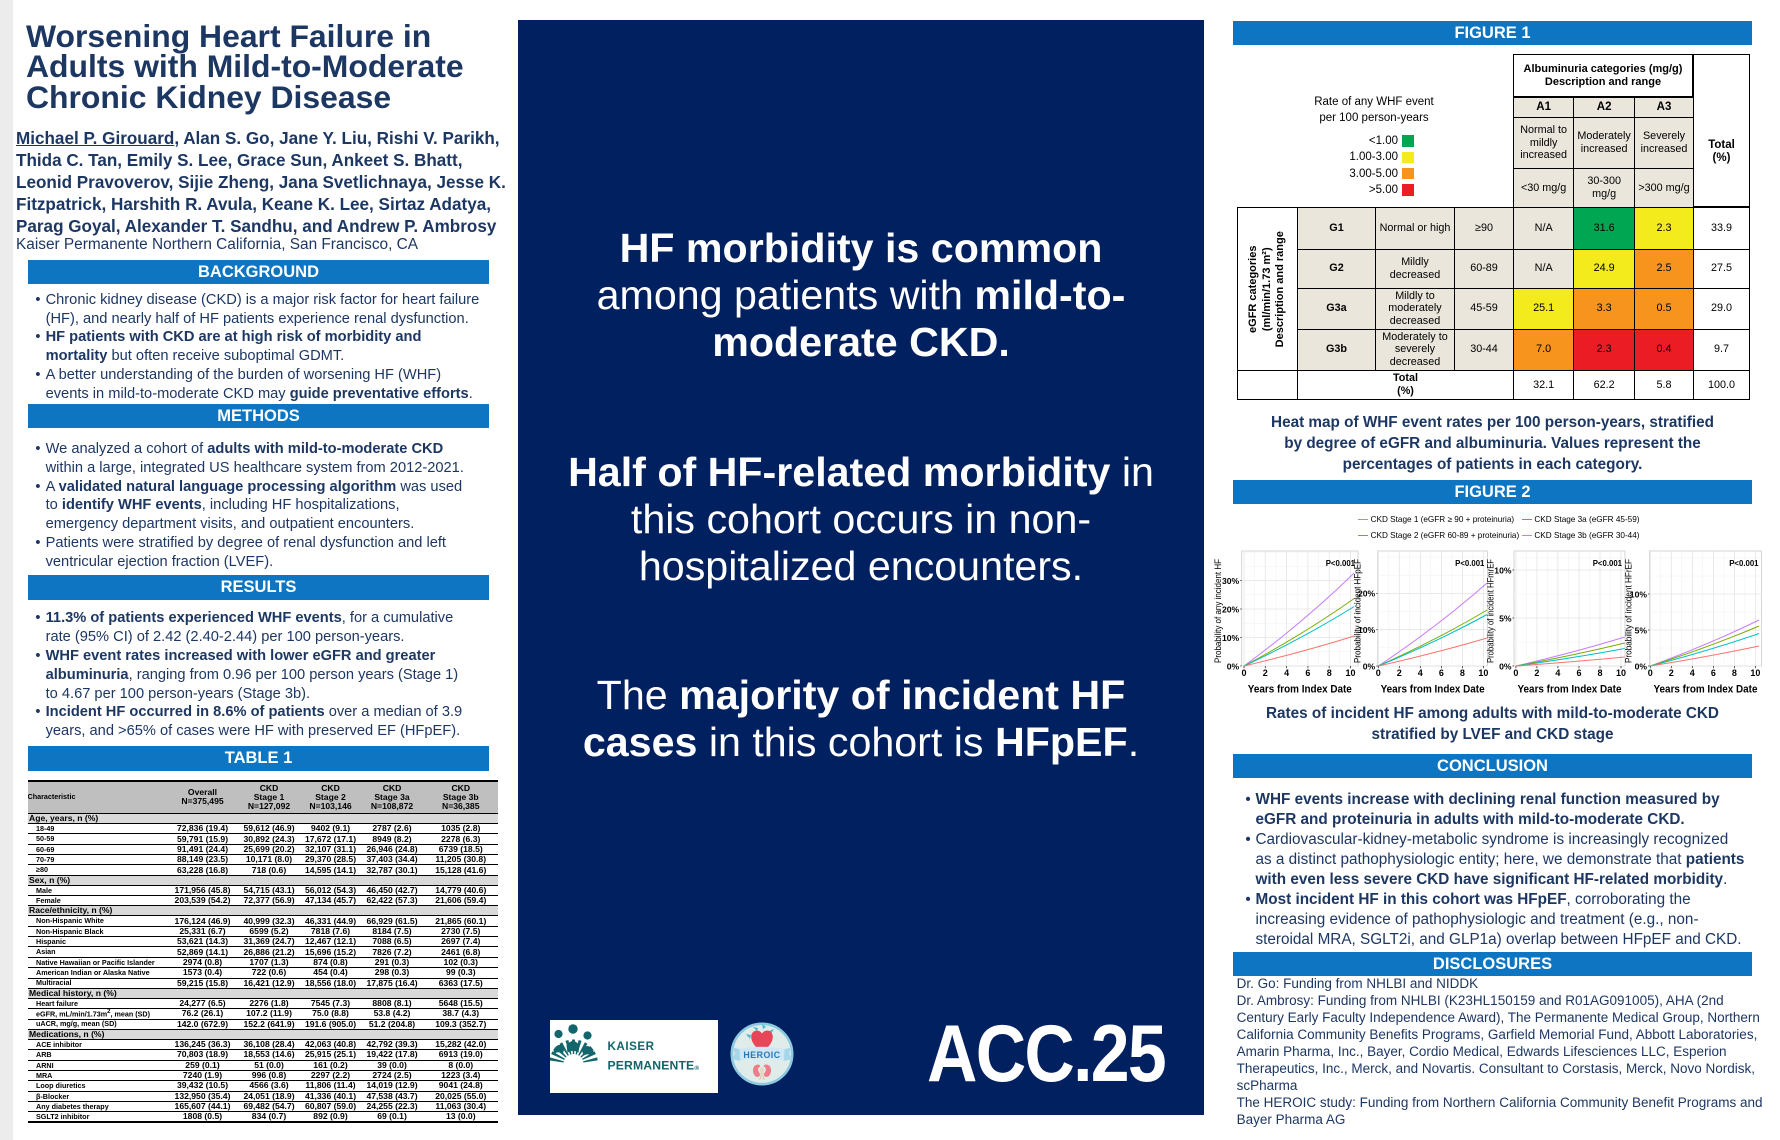 This screenshot has width=1780, height=1140. What do you see at coordinates (1218, 611) in the screenshot?
I see `svg-text: Probability of any incident HF` at bounding box center [1218, 611].